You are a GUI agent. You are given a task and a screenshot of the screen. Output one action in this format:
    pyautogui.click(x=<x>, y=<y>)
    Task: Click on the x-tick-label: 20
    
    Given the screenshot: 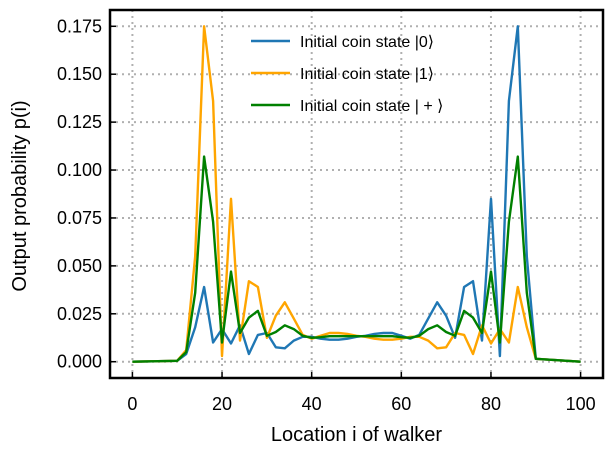 What is the action you would take?
    pyautogui.click(x=222, y=404)
    